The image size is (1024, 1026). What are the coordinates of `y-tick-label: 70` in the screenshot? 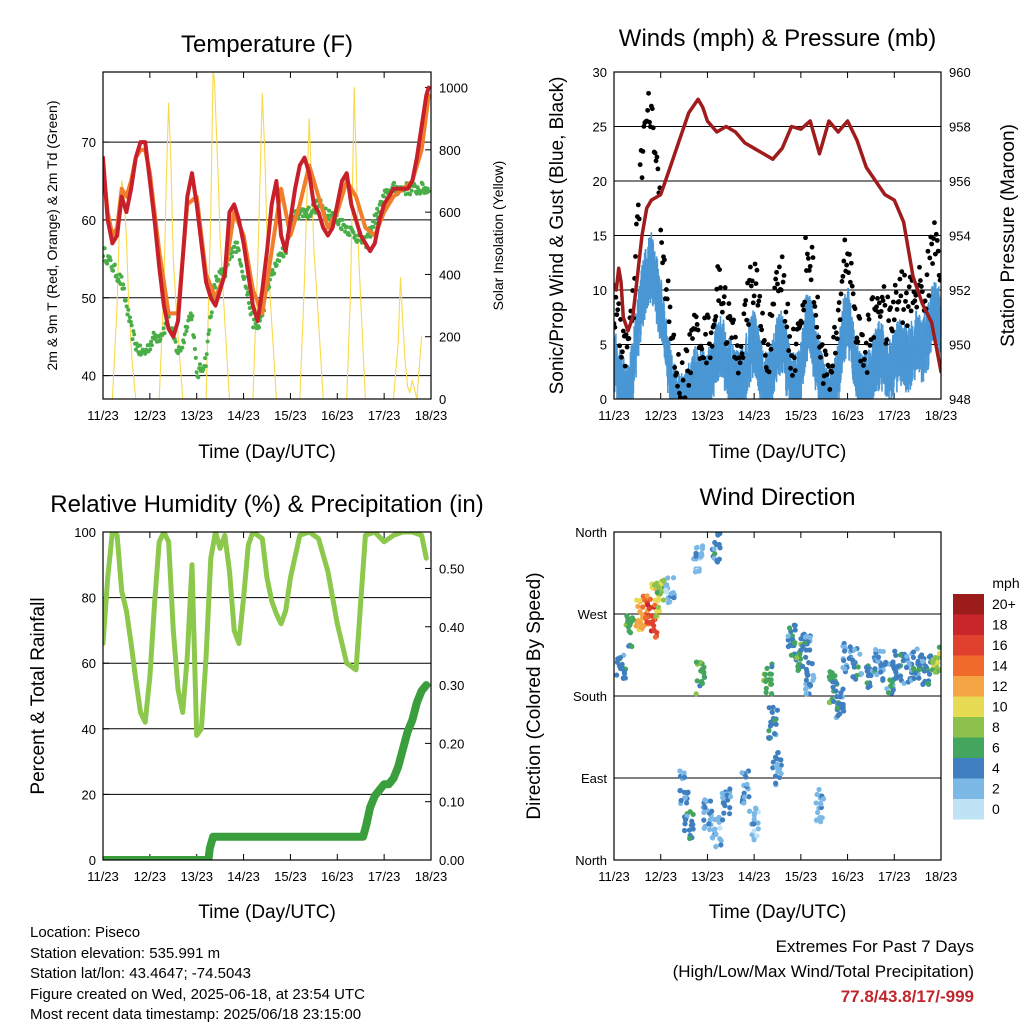 It's located at (89, 142).